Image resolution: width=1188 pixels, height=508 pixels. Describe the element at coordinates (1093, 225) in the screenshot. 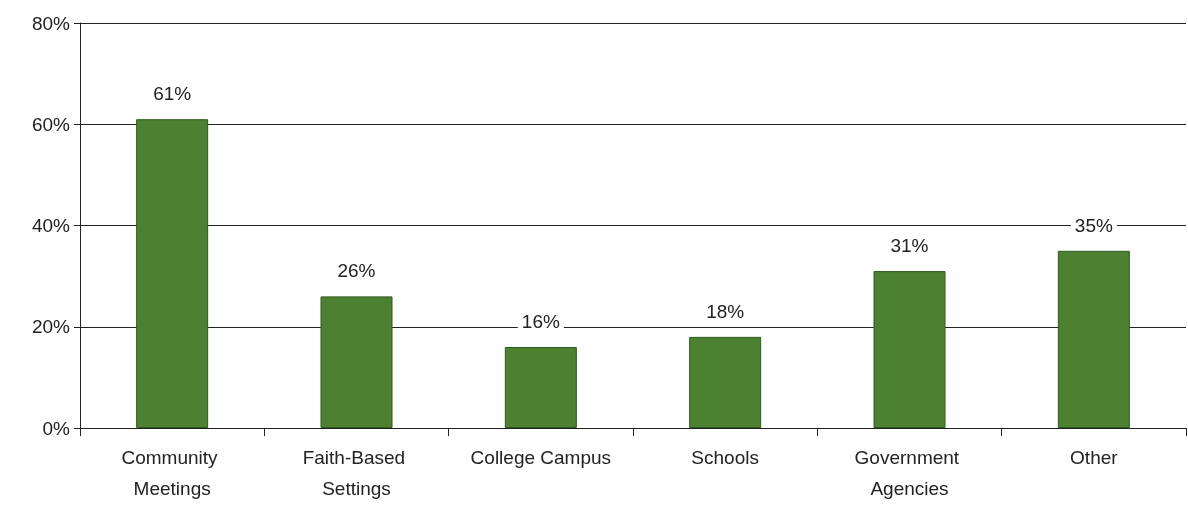

I see `data-label: 35%` at that location.